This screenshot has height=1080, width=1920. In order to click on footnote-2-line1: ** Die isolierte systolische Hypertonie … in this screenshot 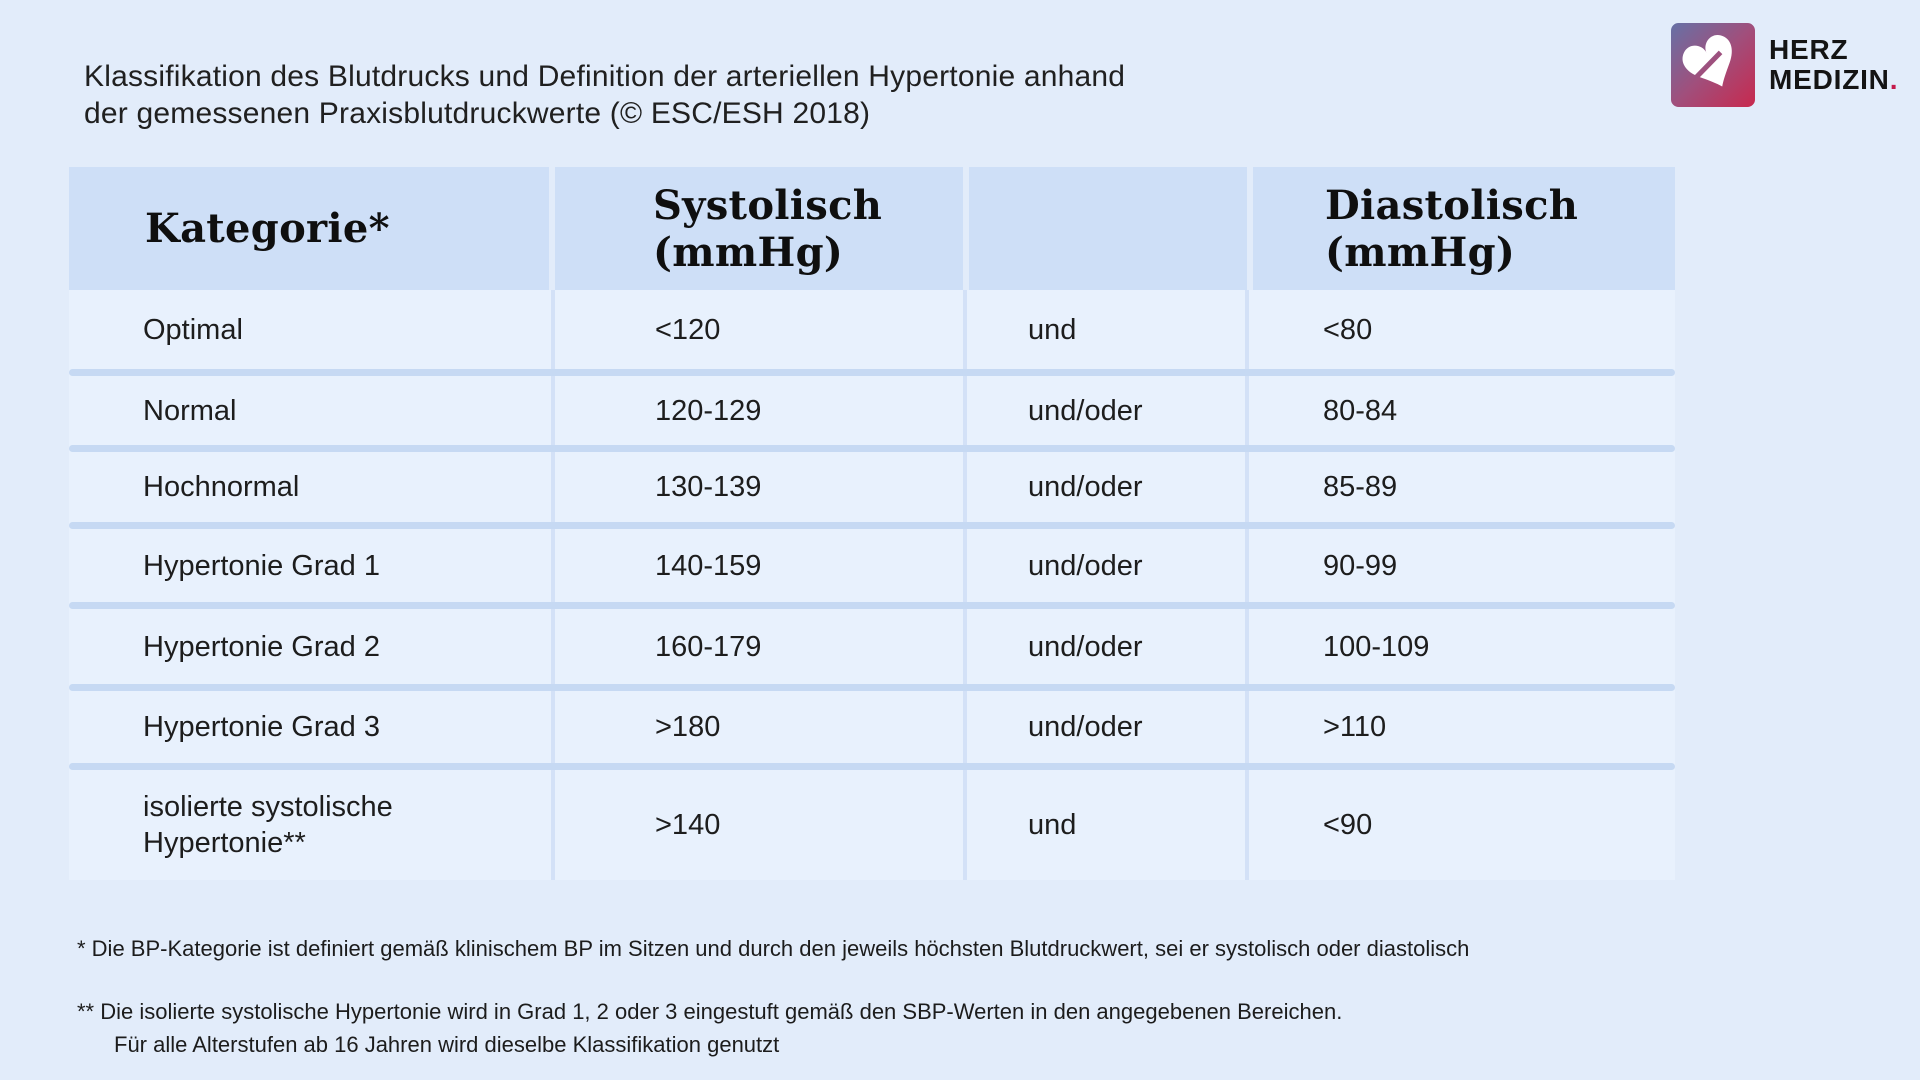, I will do `click(710, 1011)`.